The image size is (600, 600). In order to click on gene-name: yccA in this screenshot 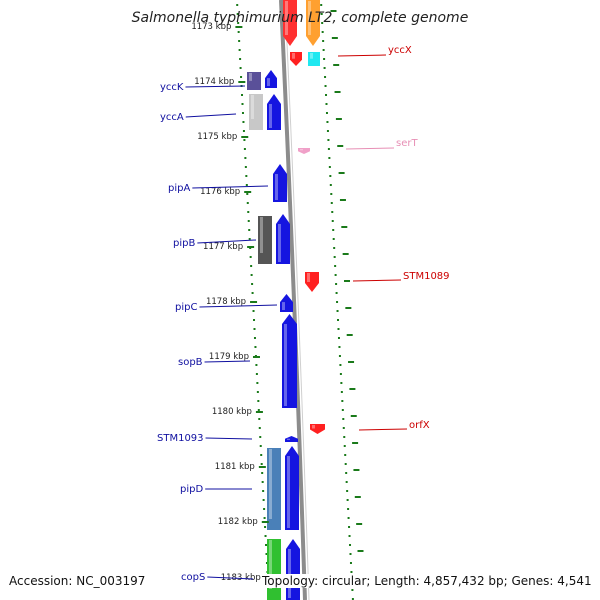, I will do `click(172, 117)`.